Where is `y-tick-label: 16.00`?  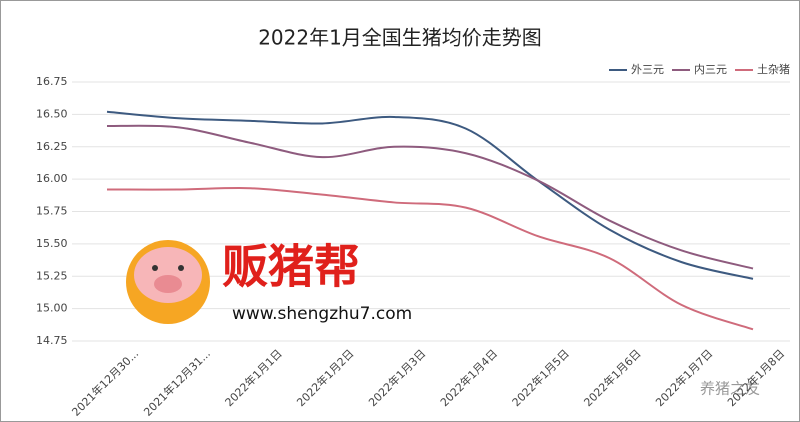 y-tick-label: 16.00 is located at coordinates (52, 178).